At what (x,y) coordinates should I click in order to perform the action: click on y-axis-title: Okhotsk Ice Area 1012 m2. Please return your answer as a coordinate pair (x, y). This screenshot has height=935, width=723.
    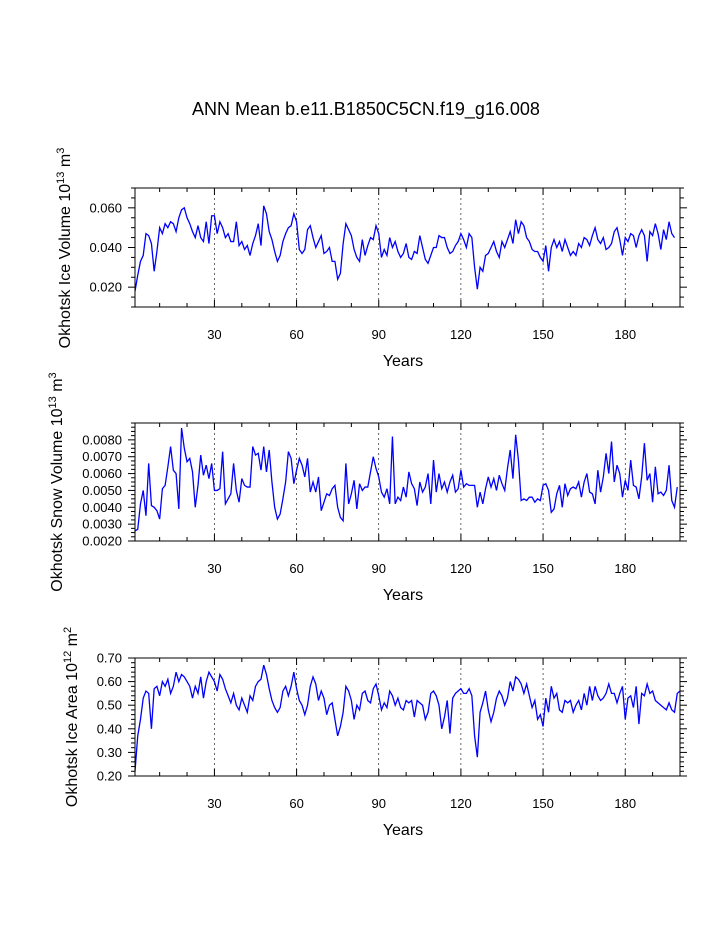
    Looking at the image, I should click on (71, 717).